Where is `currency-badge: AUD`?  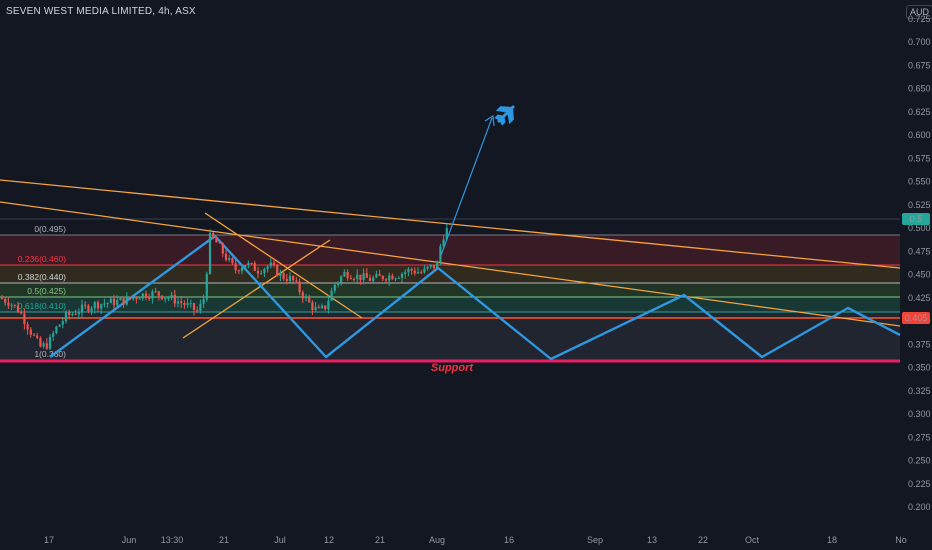
currency-badge: AUD is located at coordinates (919, 12).